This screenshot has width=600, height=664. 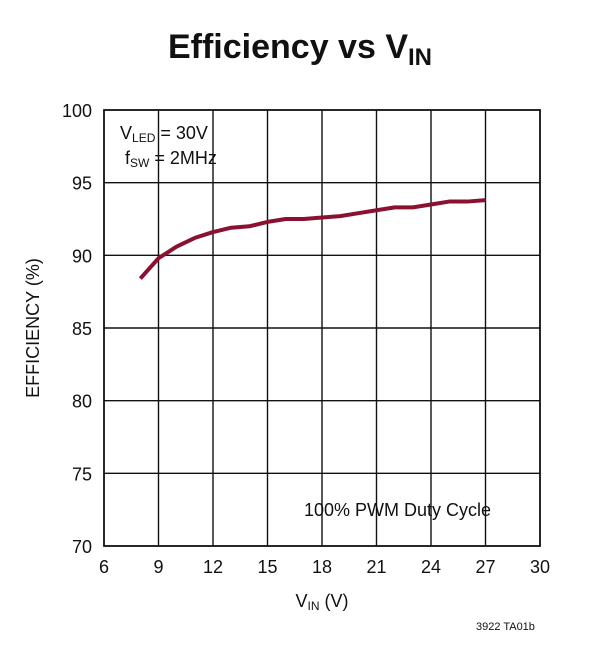 I want to click on x-tick-label-18: 18, so click(x=322, y=567).